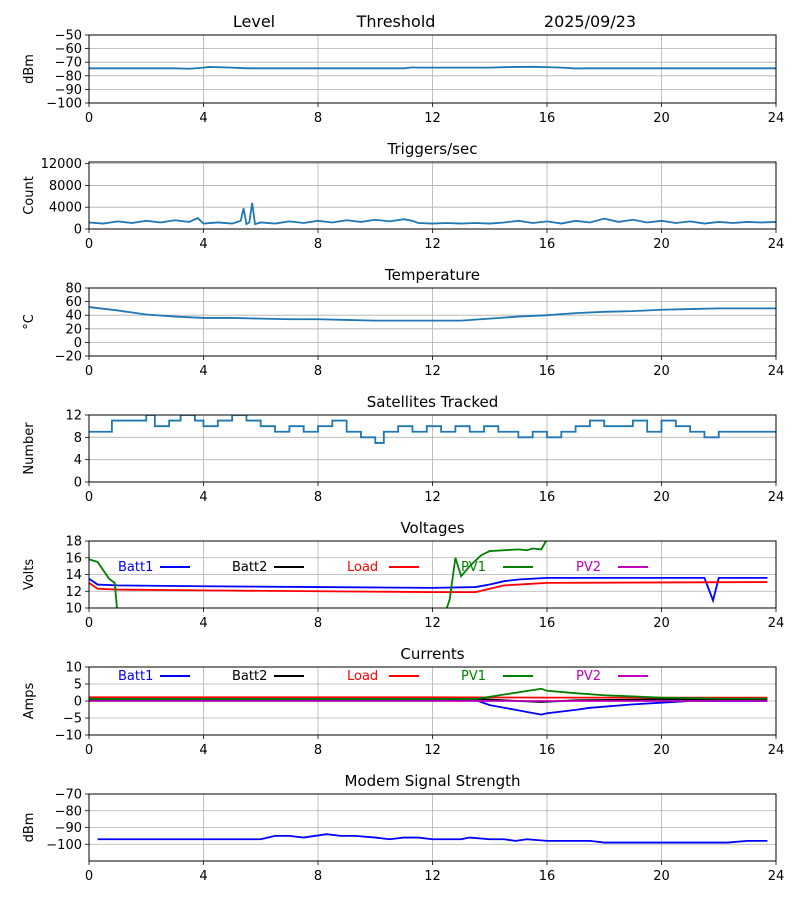 This screenshot has height=904, width=800. What do you see at coordinates (432, 402) in the screenshot?
I see `chart-title: Satellites Tracked` at bounding box center [432, 402].